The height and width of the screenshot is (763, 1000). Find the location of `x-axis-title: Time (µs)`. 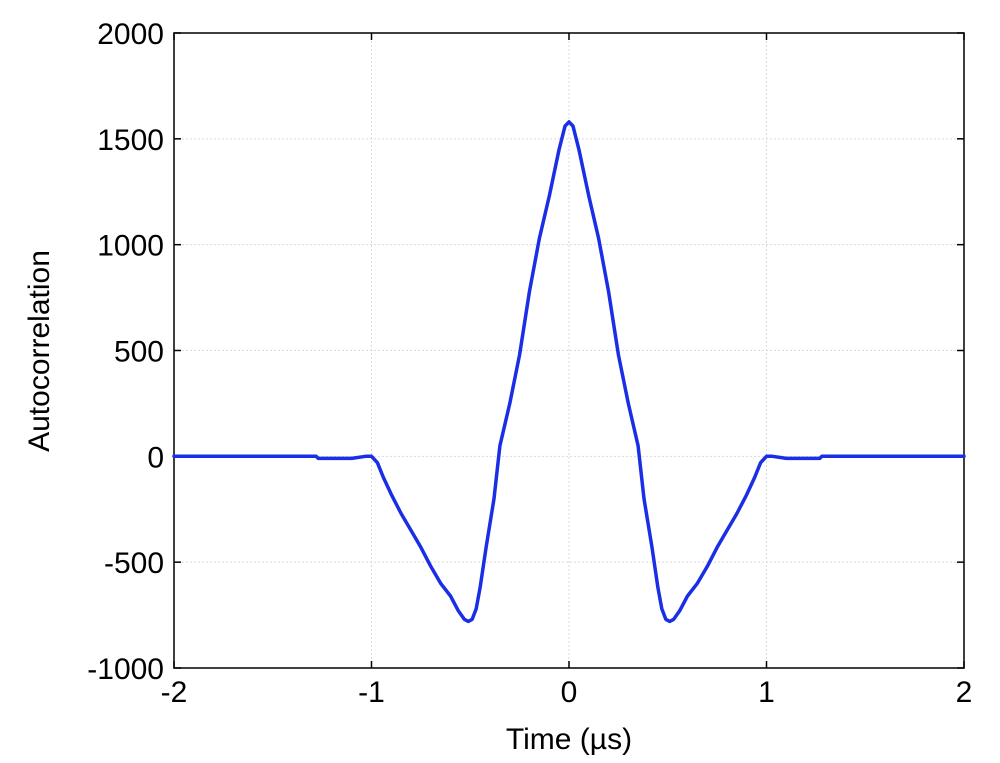

x-axis-title: Time (µs) is located at coordinates (569, 739).